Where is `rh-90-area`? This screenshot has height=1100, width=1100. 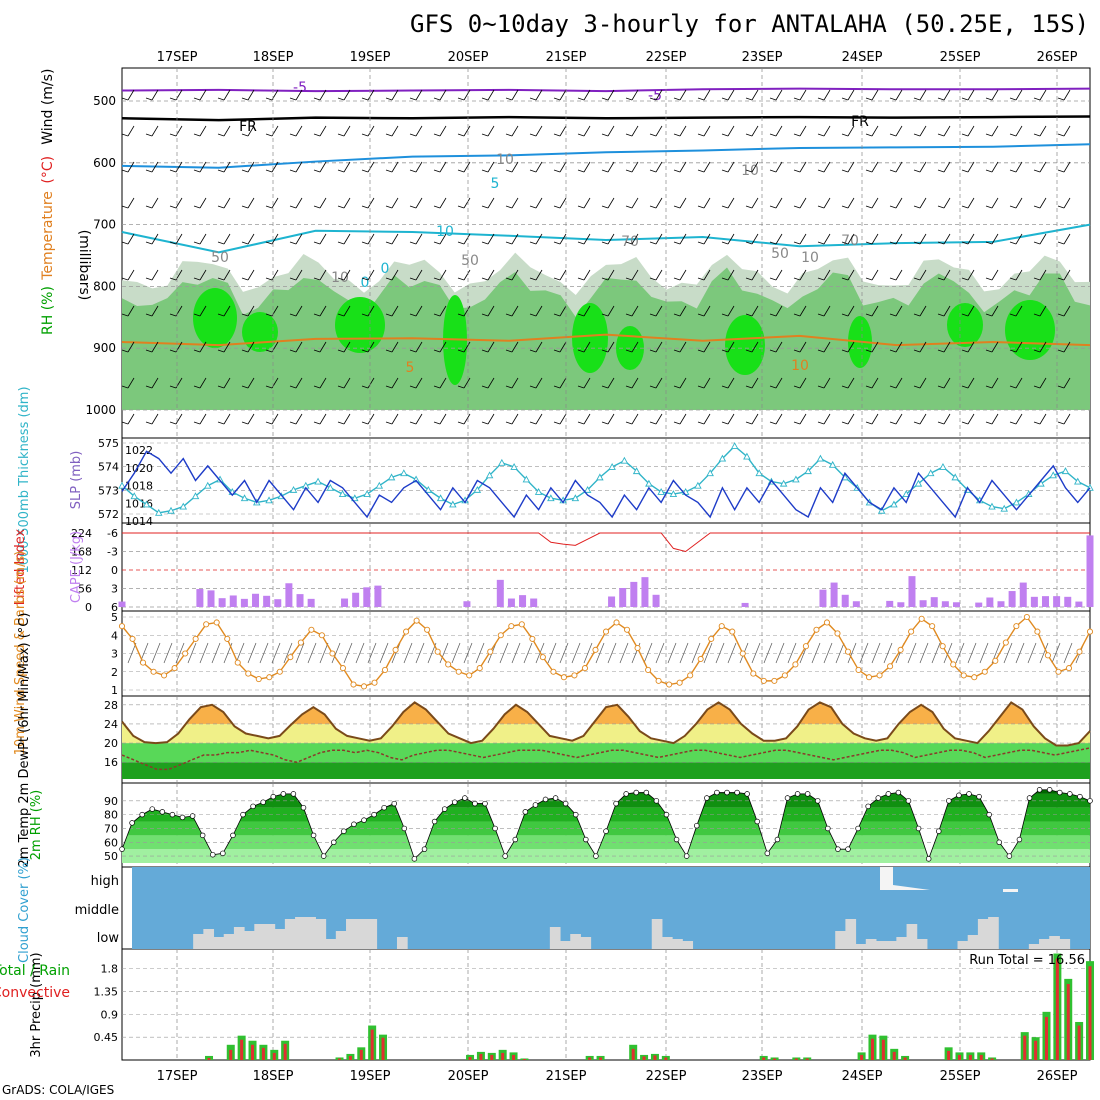 rh-90-area is located at coordinates (260, 332).